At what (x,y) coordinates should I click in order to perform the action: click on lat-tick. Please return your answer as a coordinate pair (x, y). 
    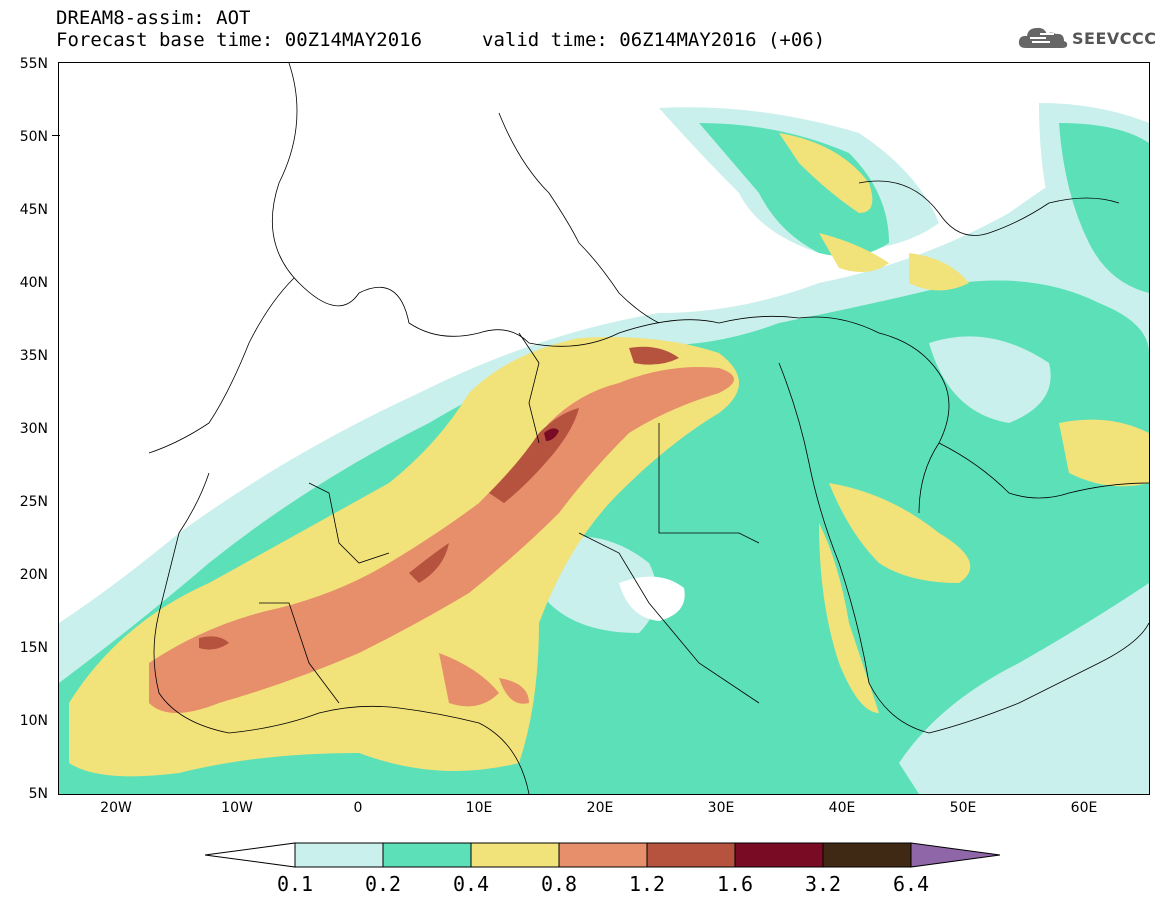
    Looking at the image, I should click on (56, 135).